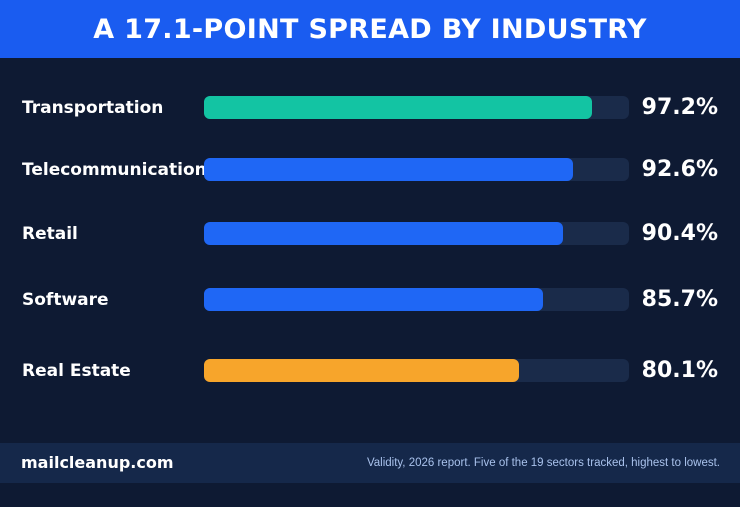  Describe the element at coordinates (76, 371) in the screenshot. I see `category-label: Real Estate` at that location.